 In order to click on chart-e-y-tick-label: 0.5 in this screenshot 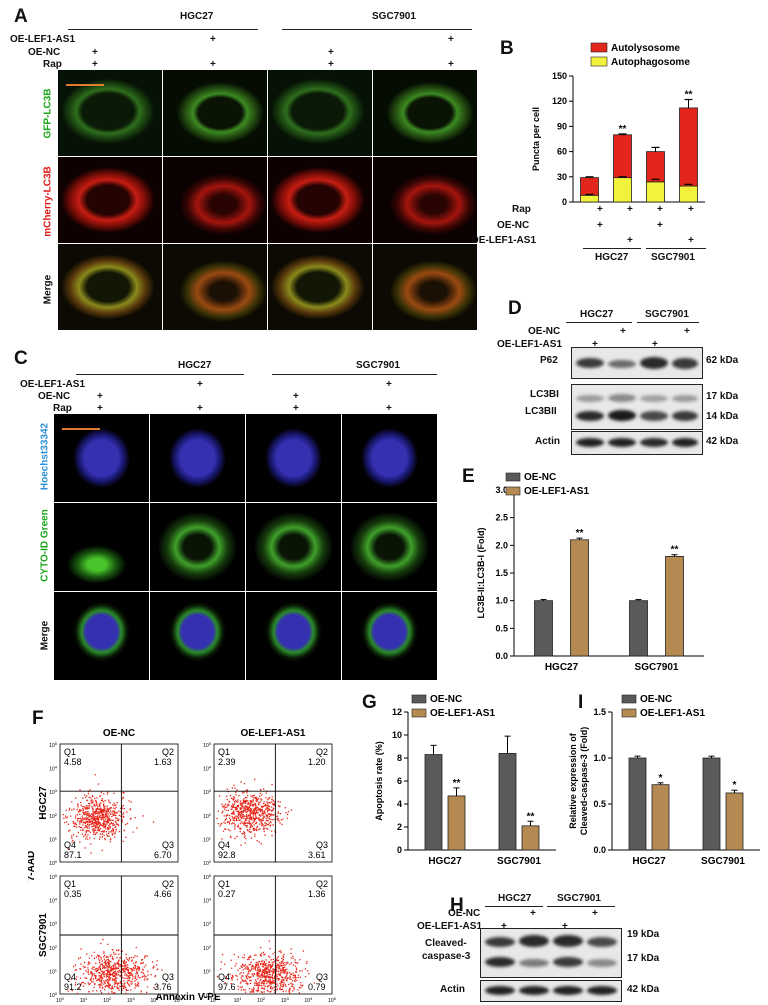, I will do `click(501, 628)`.